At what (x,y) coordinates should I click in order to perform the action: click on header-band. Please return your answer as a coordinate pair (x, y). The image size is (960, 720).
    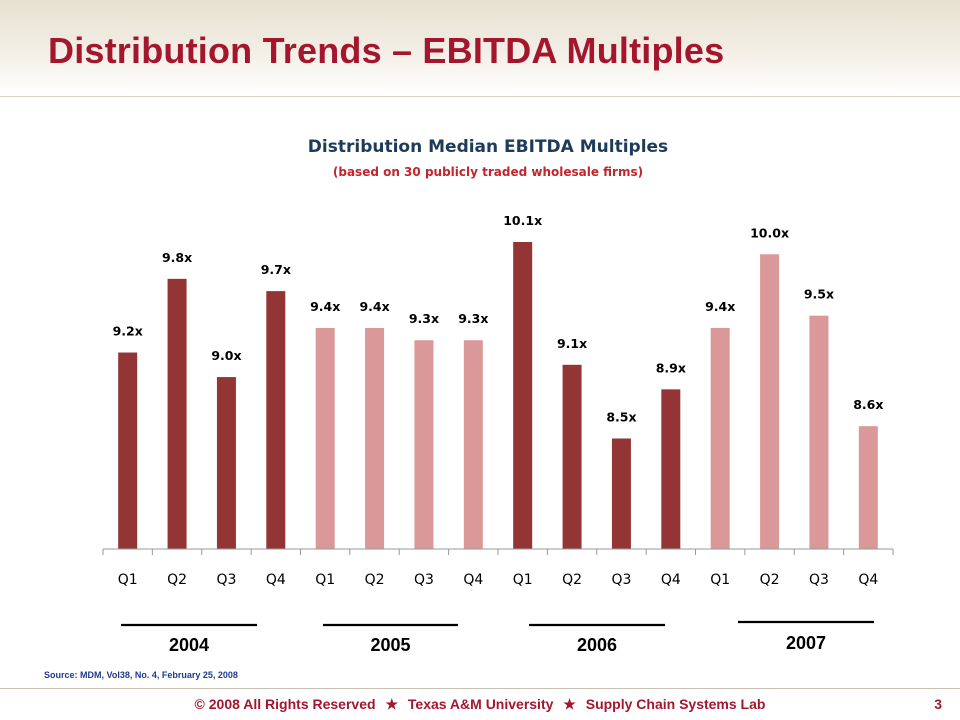
    Looking at the image, I should click on (480, 48).